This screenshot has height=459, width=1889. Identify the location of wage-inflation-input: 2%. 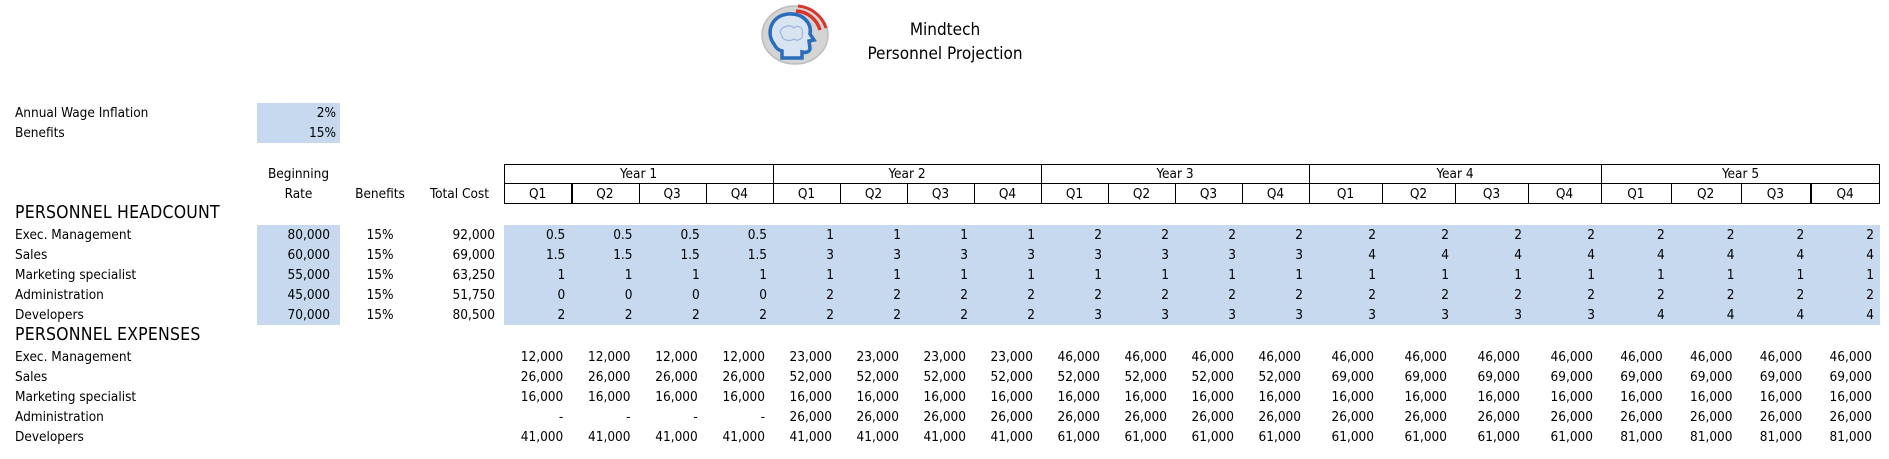
(326, 113).